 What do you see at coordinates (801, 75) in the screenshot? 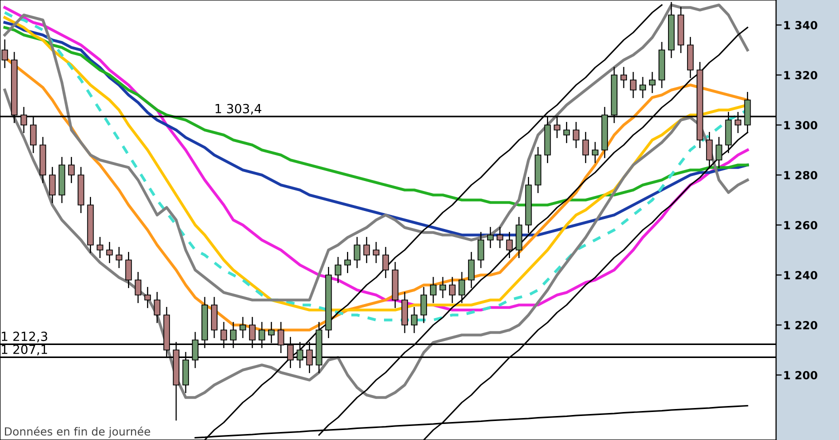
I see `y-tick-label: 1 320` at bounding box center [801, 75].